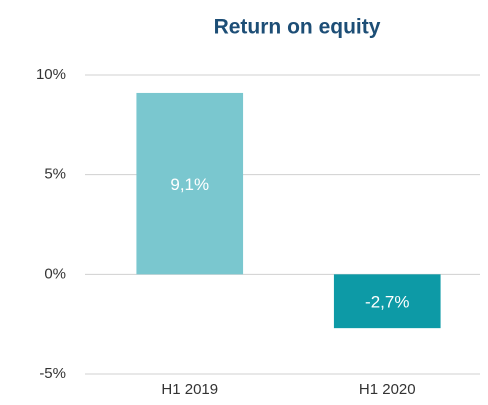  Describe the element at coordinates (51, 74) in the screenshot. I see `y-tick-label: 10%` at that location.